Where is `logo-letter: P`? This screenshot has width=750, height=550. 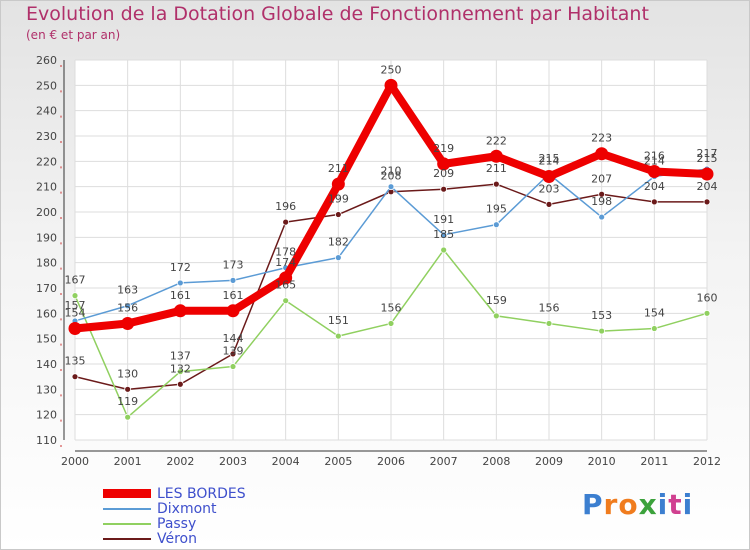 logo-letter: P is located at coordinates (593, 504).